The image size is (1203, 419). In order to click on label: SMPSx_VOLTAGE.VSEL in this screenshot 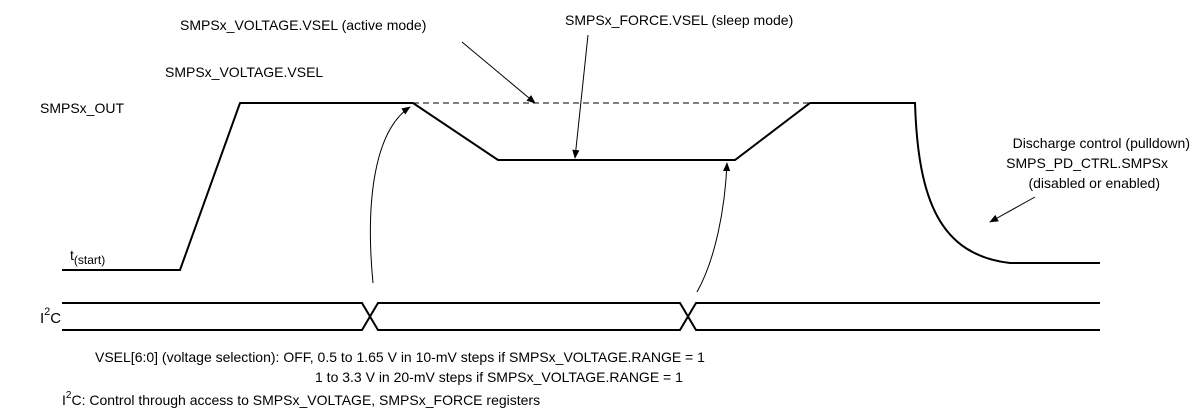, I will do `click(244, 72)`.